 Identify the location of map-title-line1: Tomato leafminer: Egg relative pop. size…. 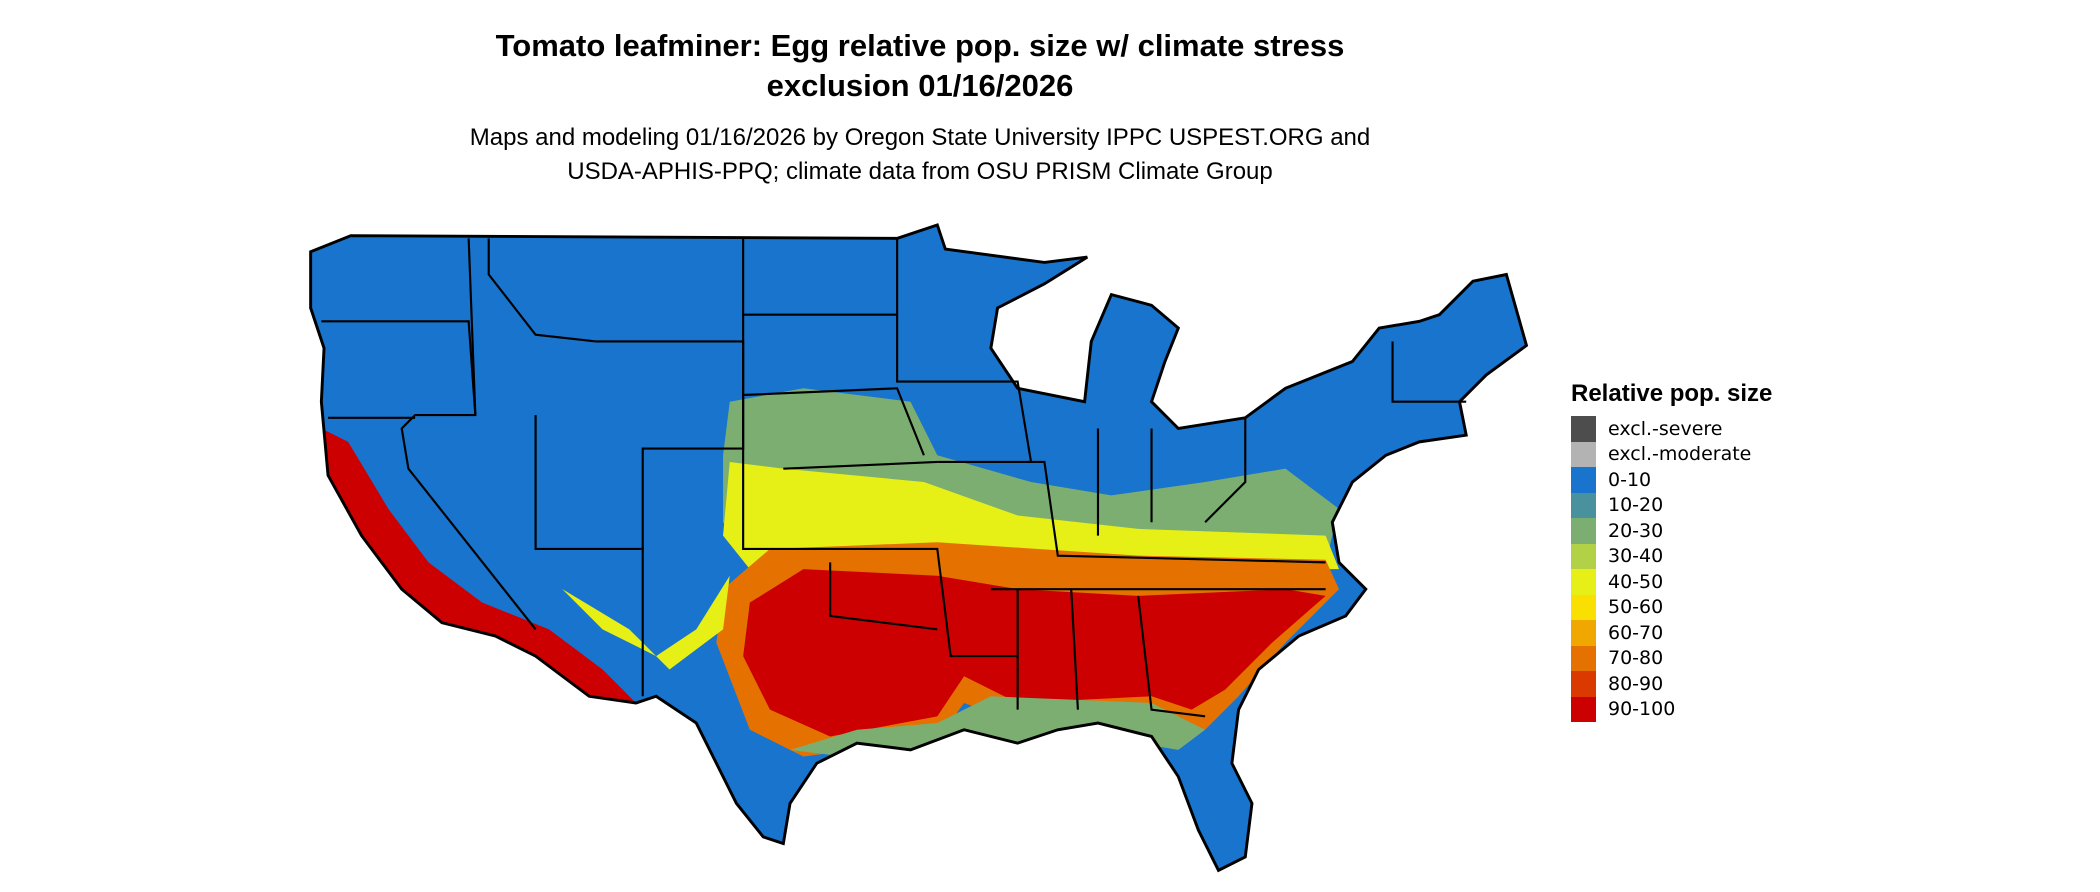
(920, 45).